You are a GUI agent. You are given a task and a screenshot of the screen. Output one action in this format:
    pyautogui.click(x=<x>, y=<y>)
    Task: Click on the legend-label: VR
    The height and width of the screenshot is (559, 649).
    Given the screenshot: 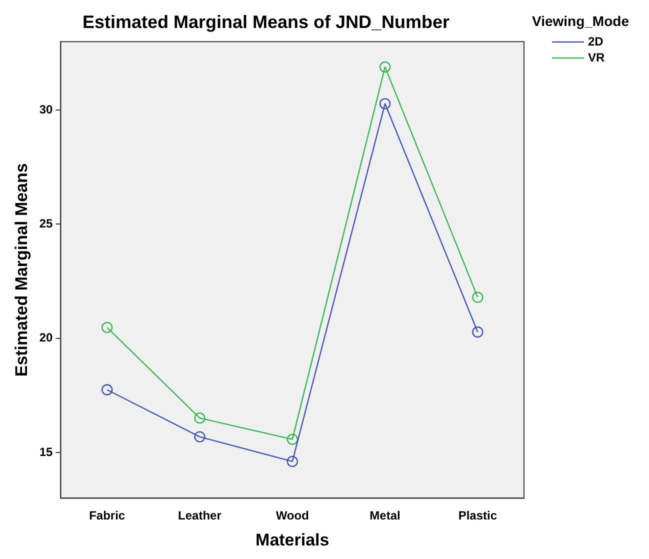 What is the action you would take?
    pyautogui.click(x=597, y=57)
    